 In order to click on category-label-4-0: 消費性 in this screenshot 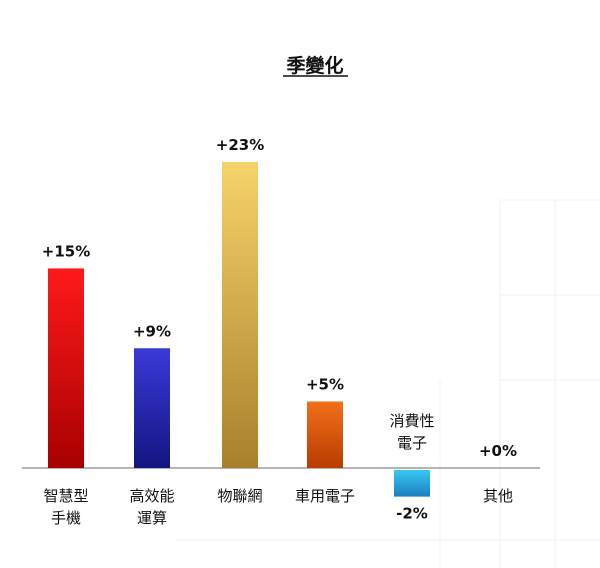, I will do `click(411, 421)`.